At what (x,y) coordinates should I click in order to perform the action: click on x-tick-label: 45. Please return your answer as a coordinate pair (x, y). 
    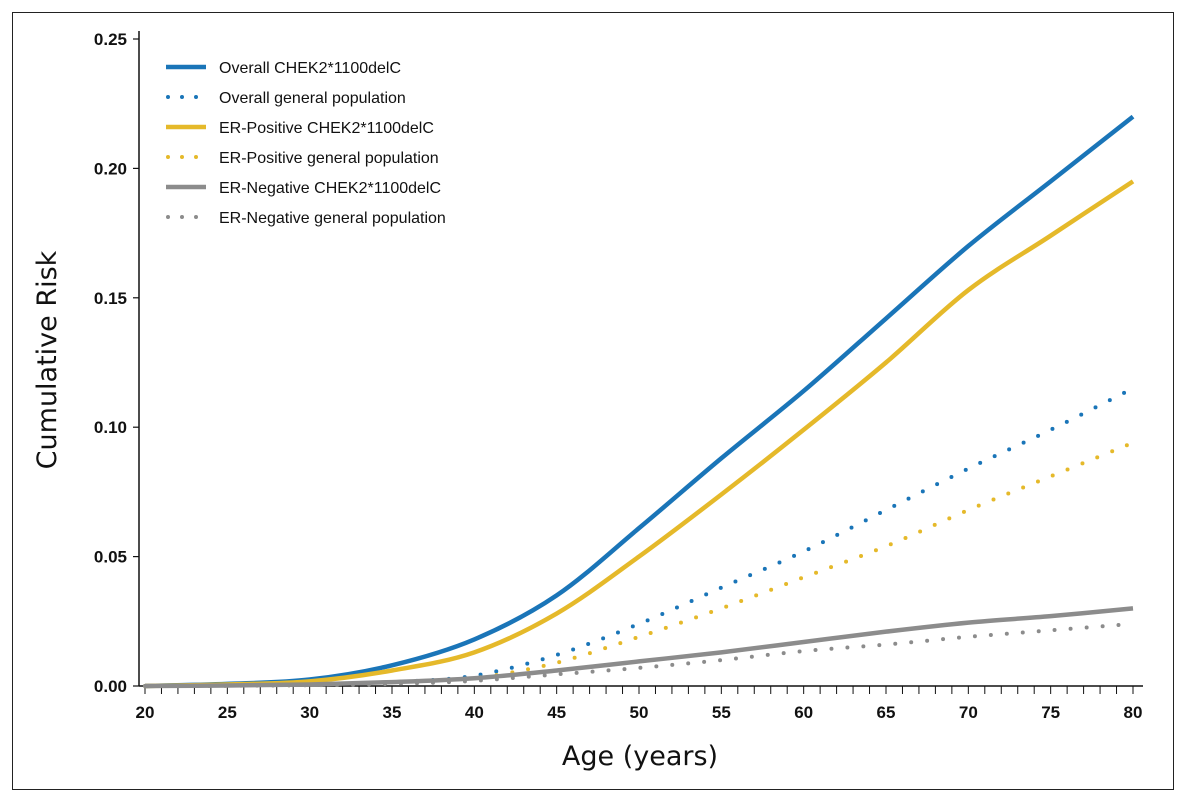
    Looking at the image, I should click on (556, 712).